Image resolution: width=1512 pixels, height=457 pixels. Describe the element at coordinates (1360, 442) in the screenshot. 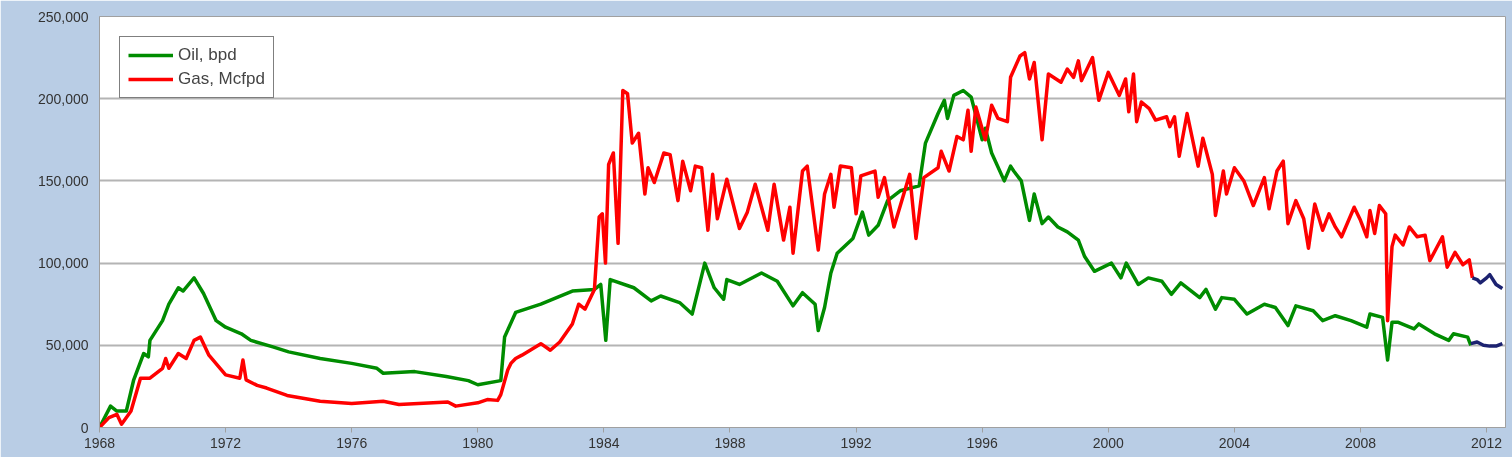

I see `x-tick-label: 2008` at that location.